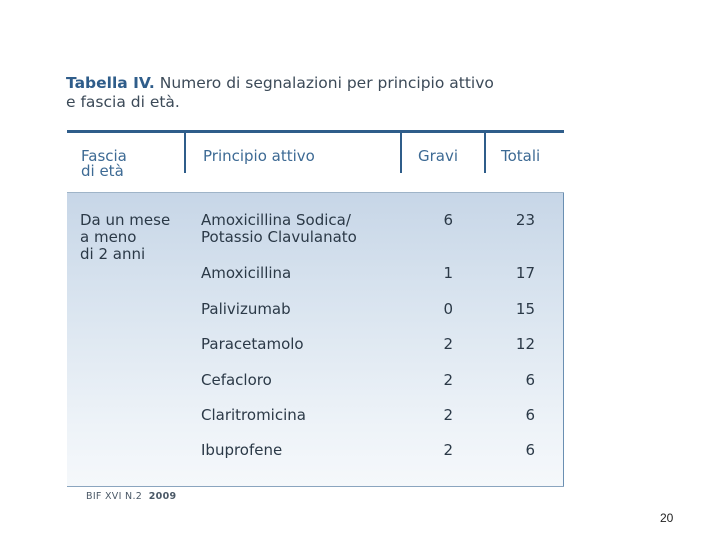 The height and width of the screenshot is (540, 720). I want to click on age-group-cell: Da un mese a meno di 2 anni, so click(125, 237).